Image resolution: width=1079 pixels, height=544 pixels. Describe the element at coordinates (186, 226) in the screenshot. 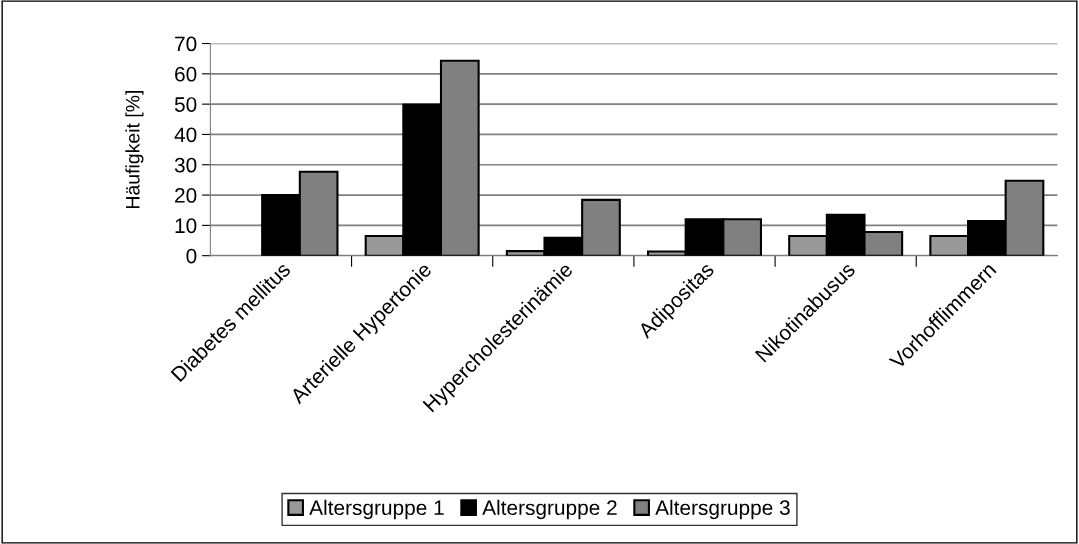

I see `y-tick-label: 10` at that location.